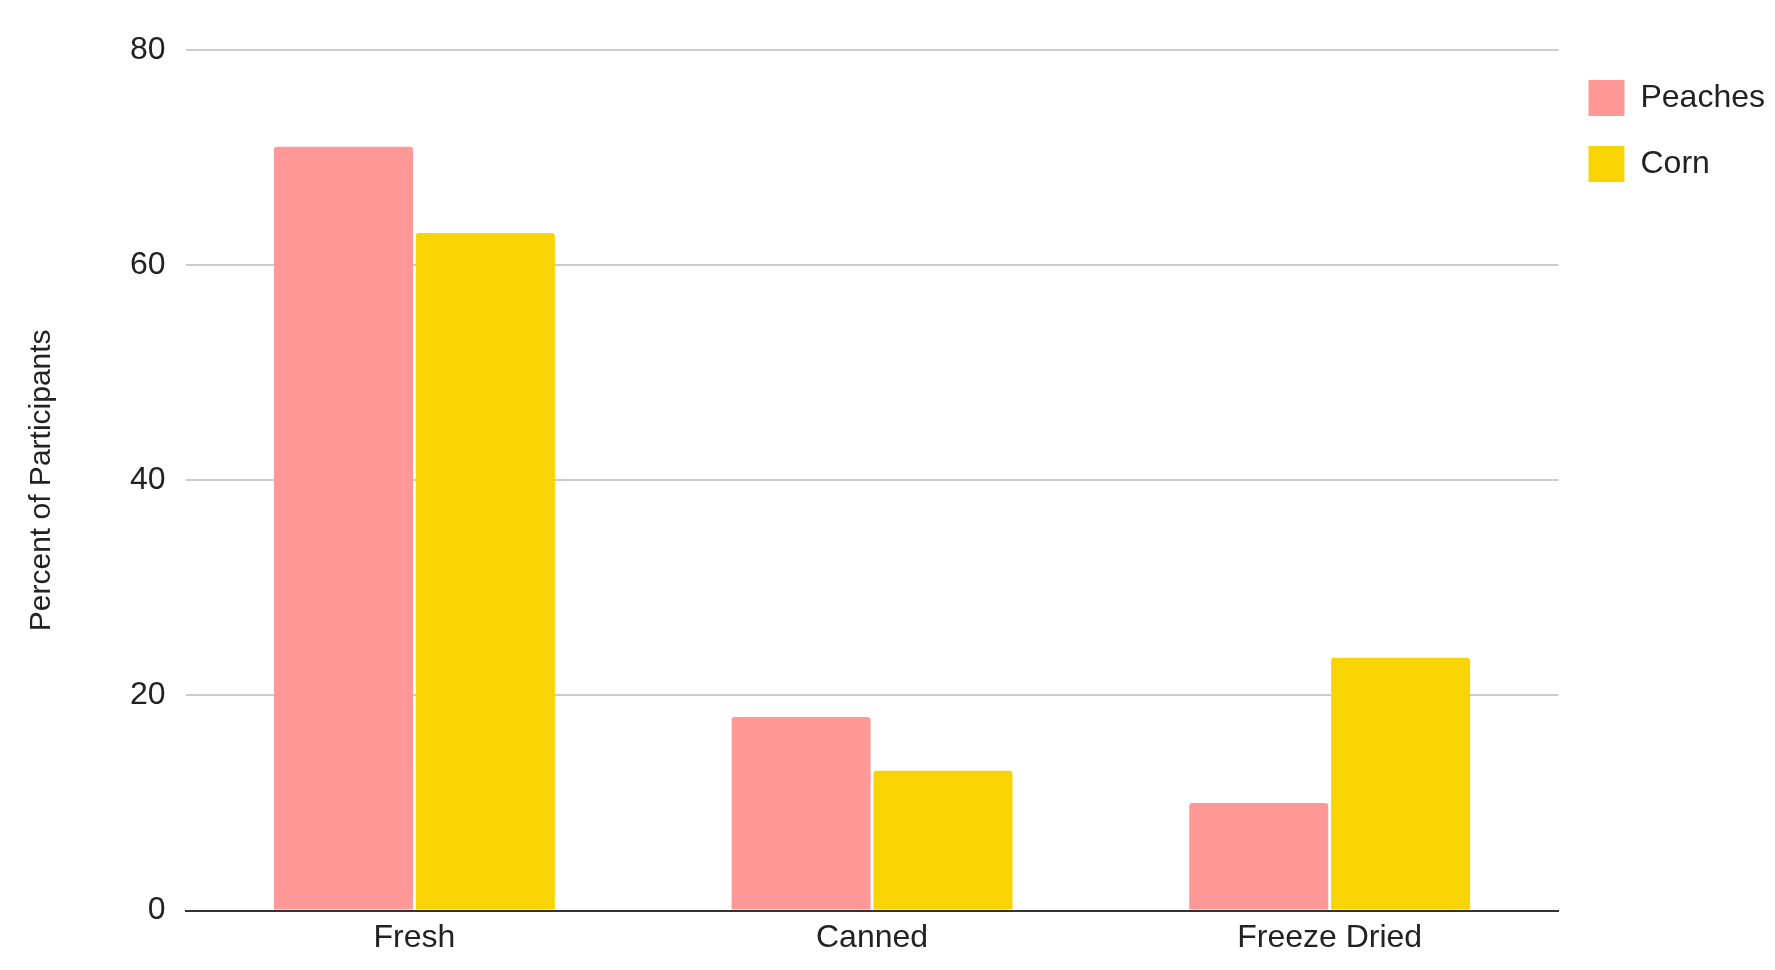  Describe the element at coordinates (156, 908) in the screenshot. I see `y-tick-label: 0` at that location.